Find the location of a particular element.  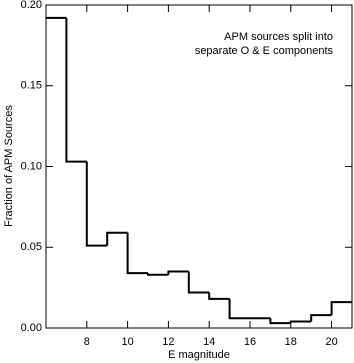

annotation: APM sources split into is located at coordinates (278, 37).